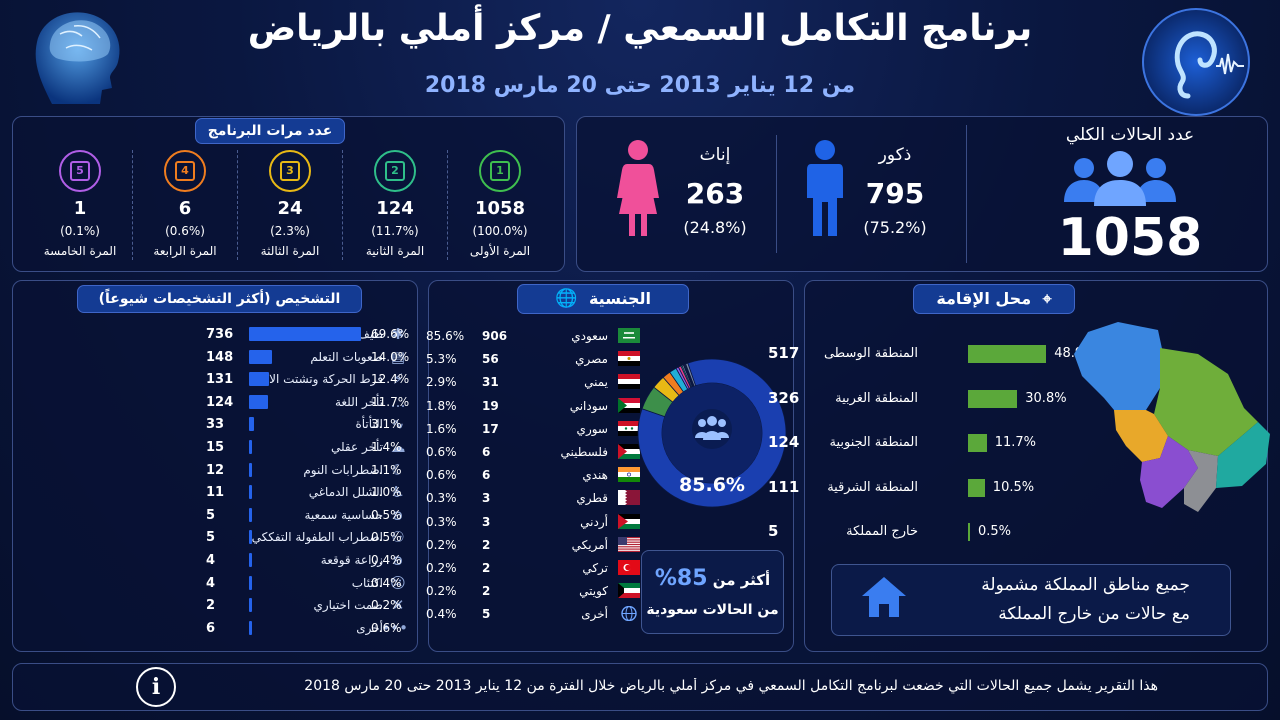 The height and width of the screenshot is (720, 1280). I want to click on diagnosis-label: حساسية سمعية, so click(343, 514).